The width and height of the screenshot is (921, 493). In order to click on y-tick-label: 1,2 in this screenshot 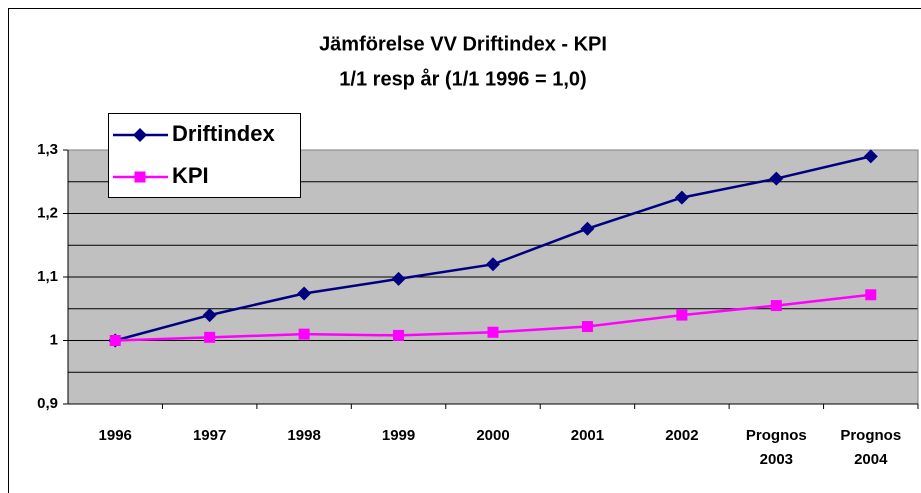, I will do `click(47, 212)`.